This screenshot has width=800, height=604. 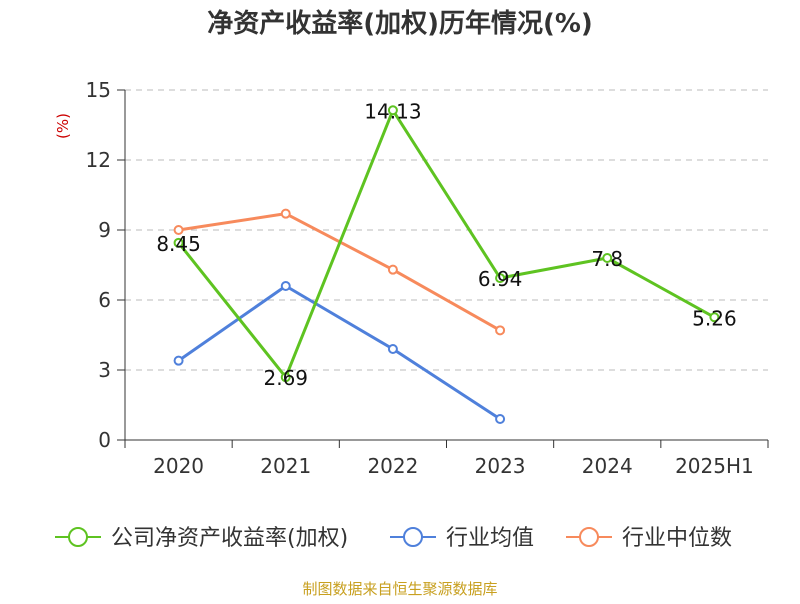 What do you see at coordinates (229, 538) in the screenshot?
I see `legend-label: 公司净资产收益率(加权)` at bounding box center [229, 538].